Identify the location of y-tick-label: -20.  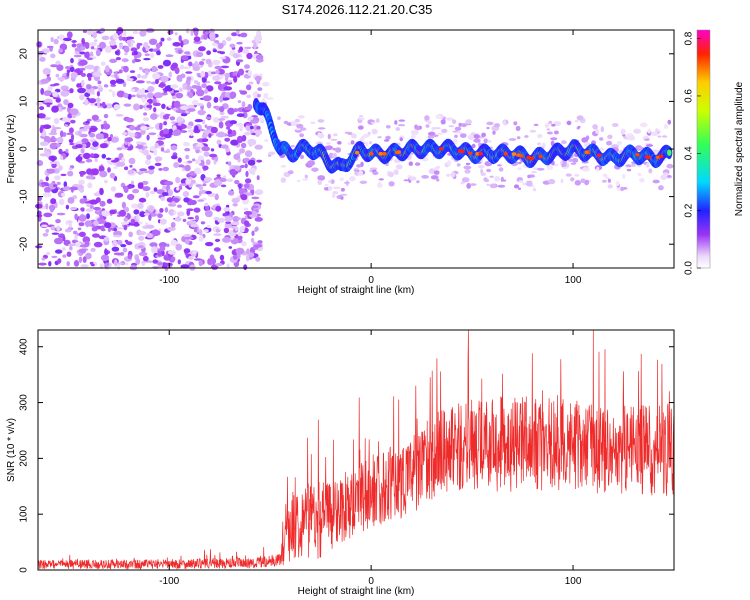
(24, 244).